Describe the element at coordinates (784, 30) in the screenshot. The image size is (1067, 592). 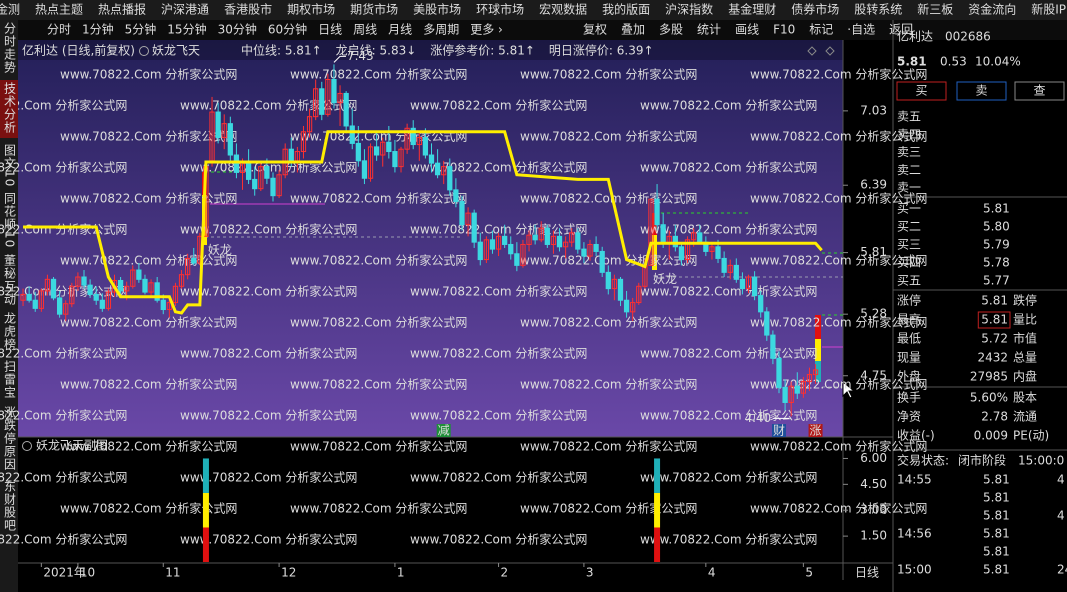
I see `tool-button: F10` at that location.